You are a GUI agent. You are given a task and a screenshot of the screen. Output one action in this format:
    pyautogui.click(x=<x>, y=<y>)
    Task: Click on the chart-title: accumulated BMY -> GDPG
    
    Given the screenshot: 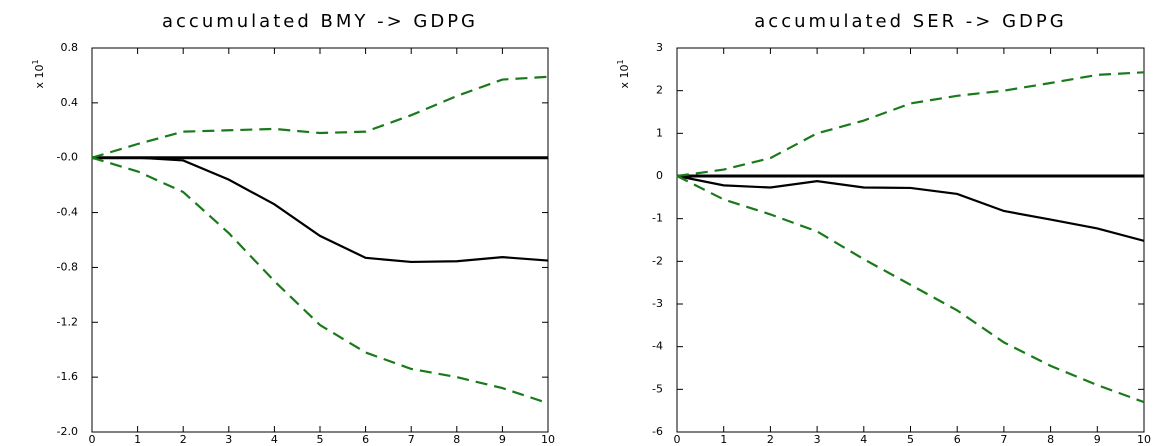 What is the action you would take?
    pyautogui.click(x=320, y=21)
    